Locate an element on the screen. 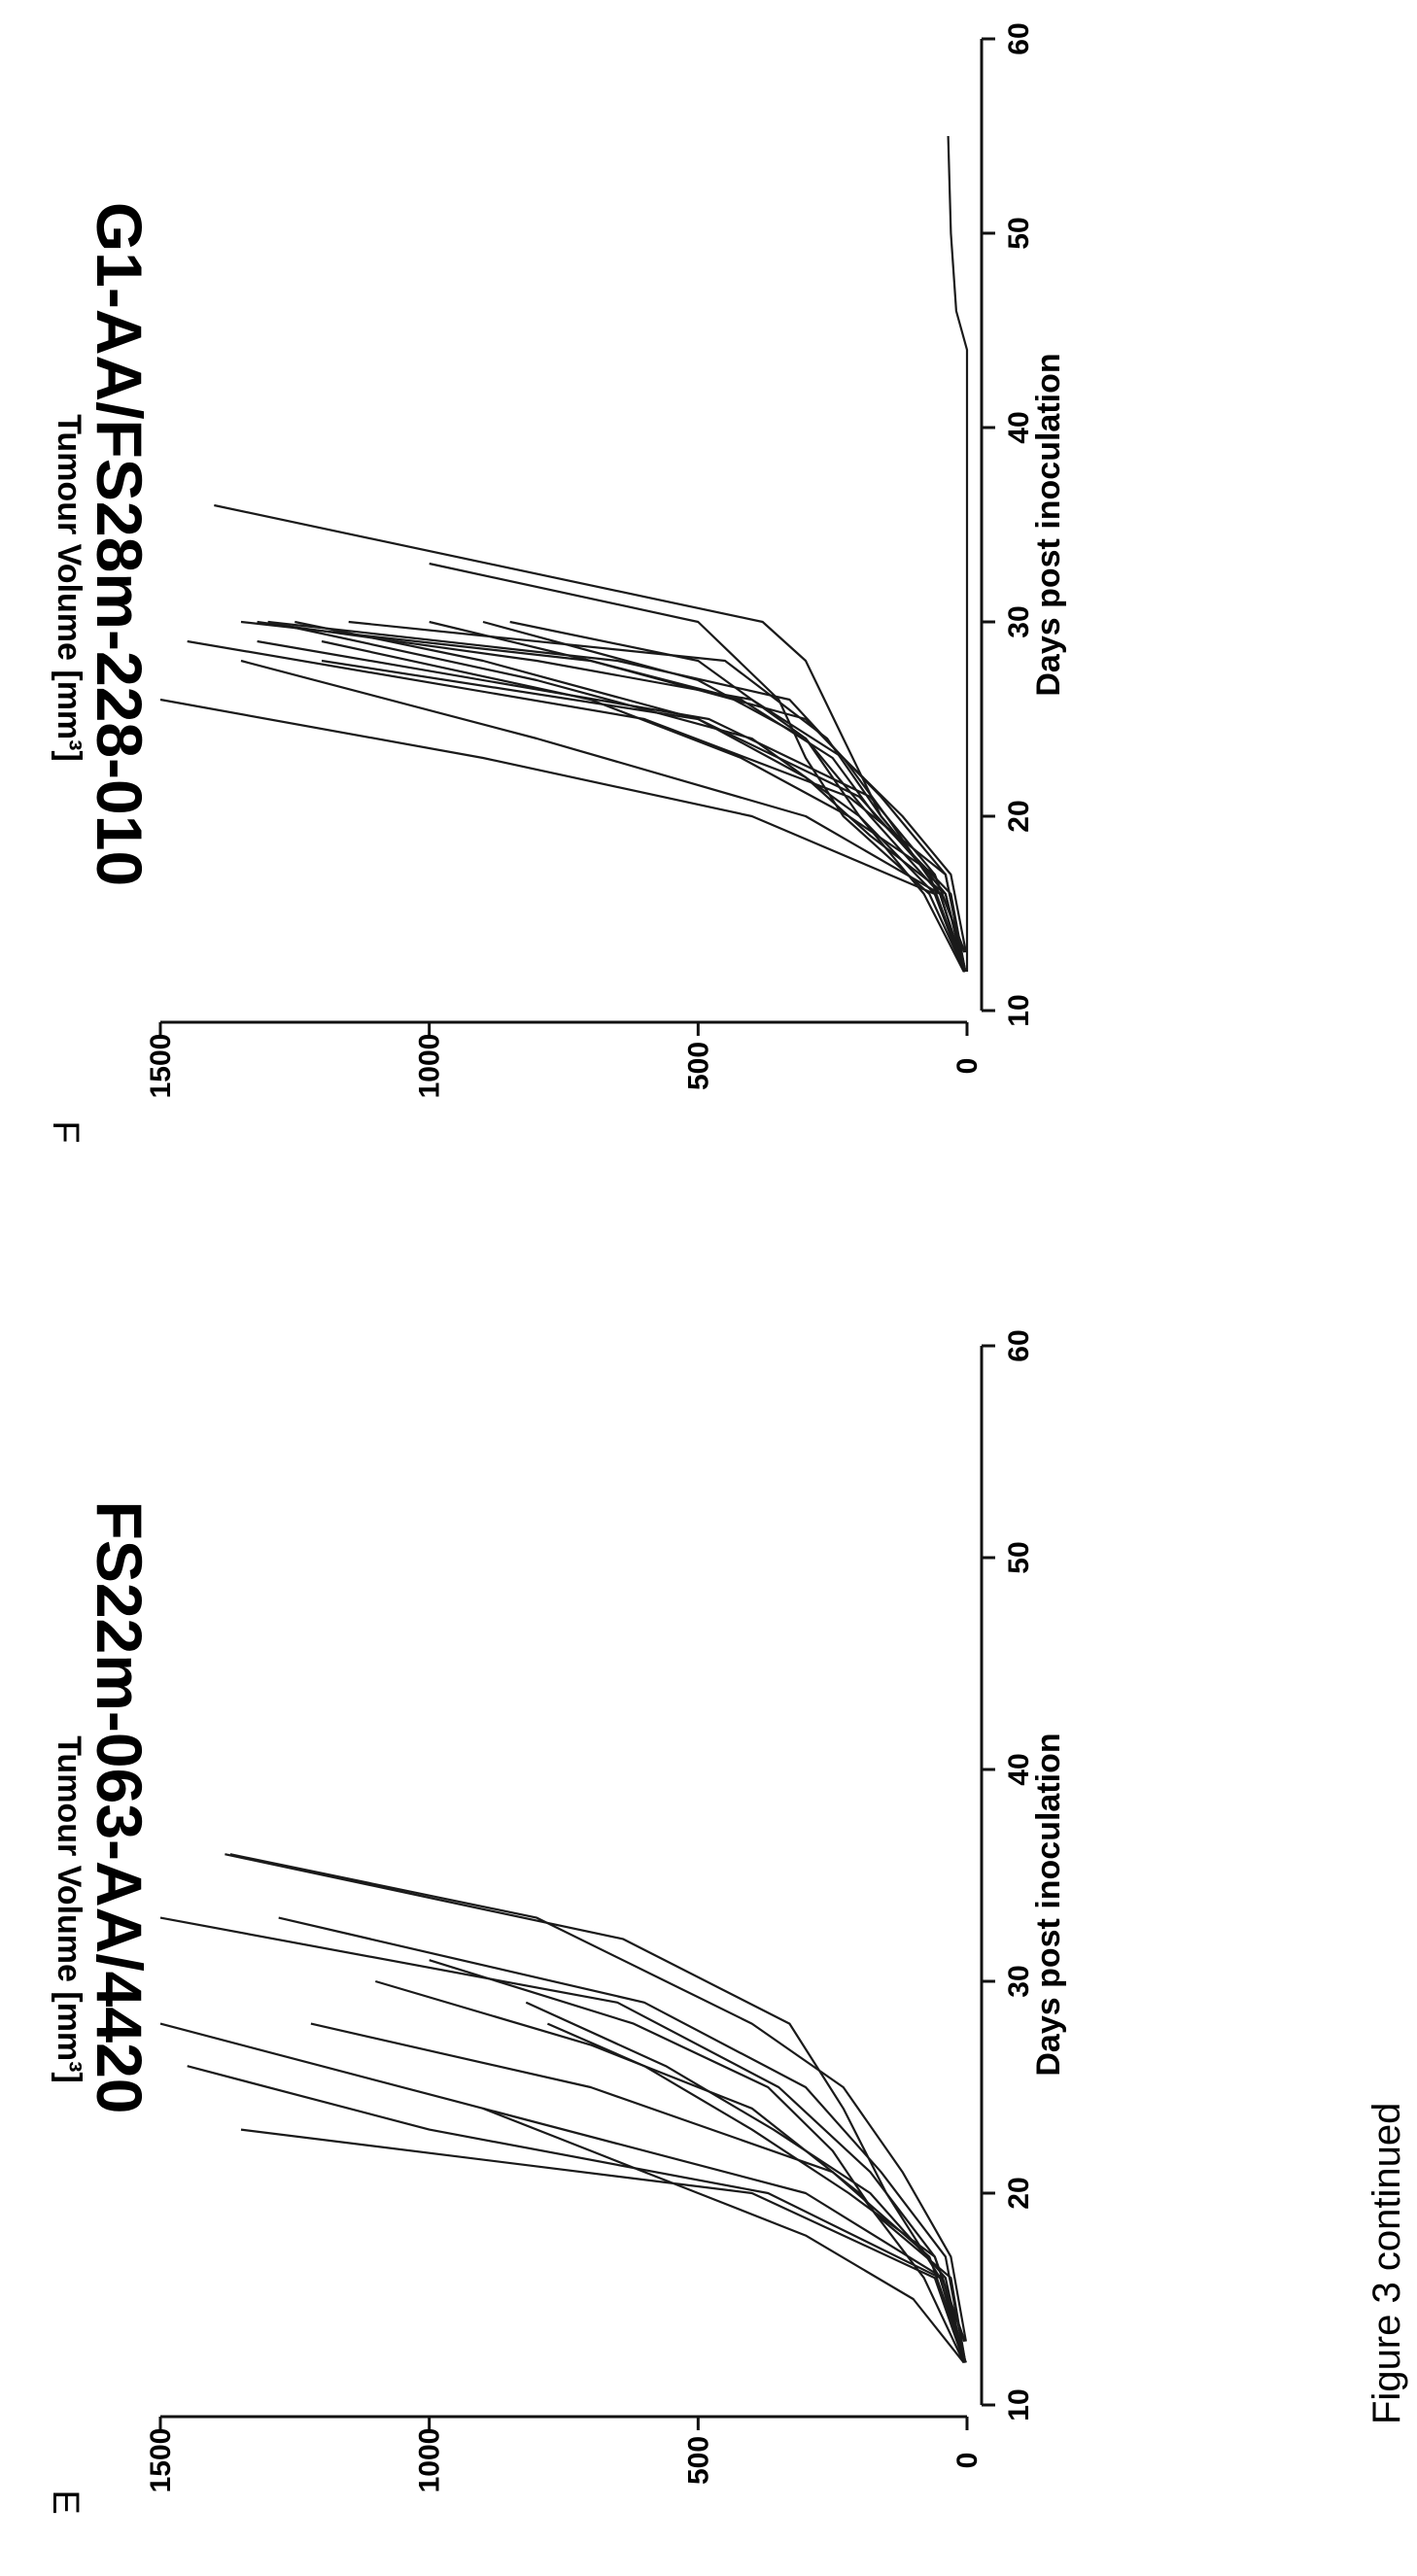 The height and width of the screenshot is (2576, 1417). chart-title-f: G1-AA/FS28m-228-010 is located at coordinates (120, 544).